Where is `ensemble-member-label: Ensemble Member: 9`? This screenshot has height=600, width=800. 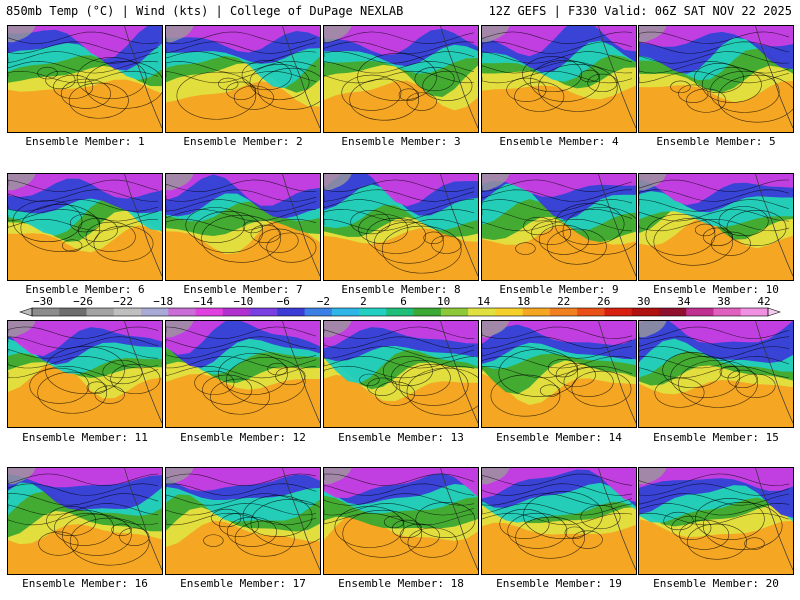 ensemble-member-label: Ensemble Member: 9 is located at coordinates (559, 289).